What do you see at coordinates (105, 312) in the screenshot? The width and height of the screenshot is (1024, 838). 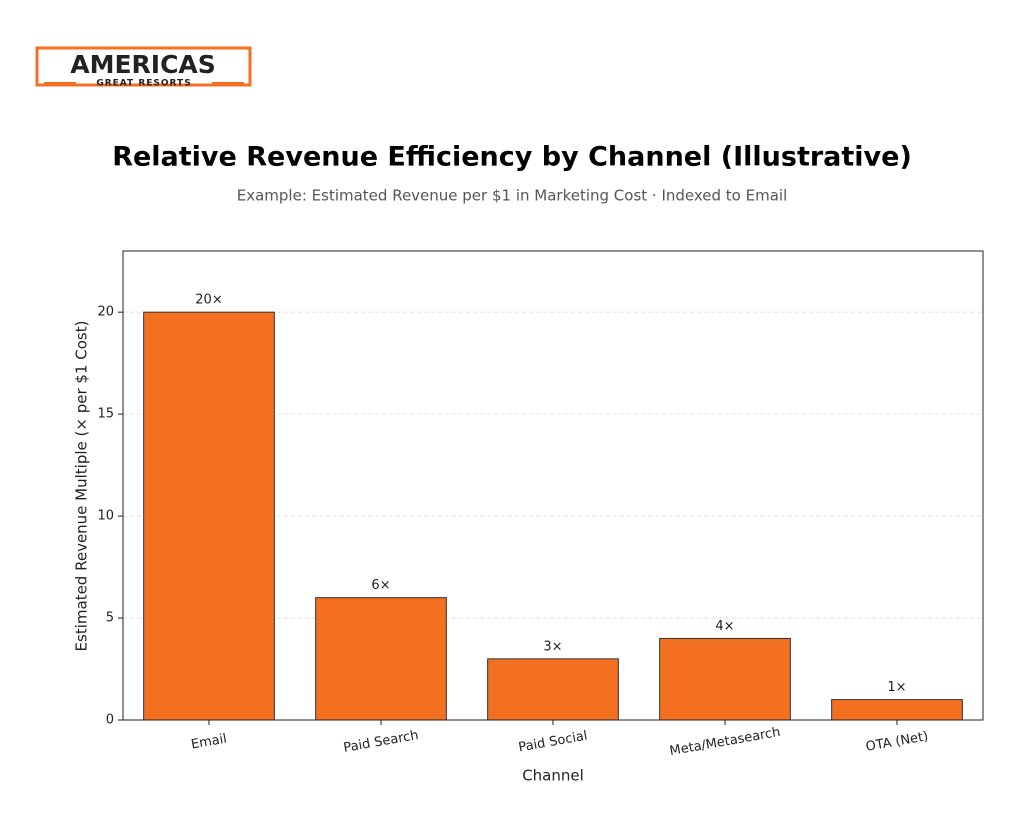 I see `y-tick-label: 20` at bounding box center [105, 312].